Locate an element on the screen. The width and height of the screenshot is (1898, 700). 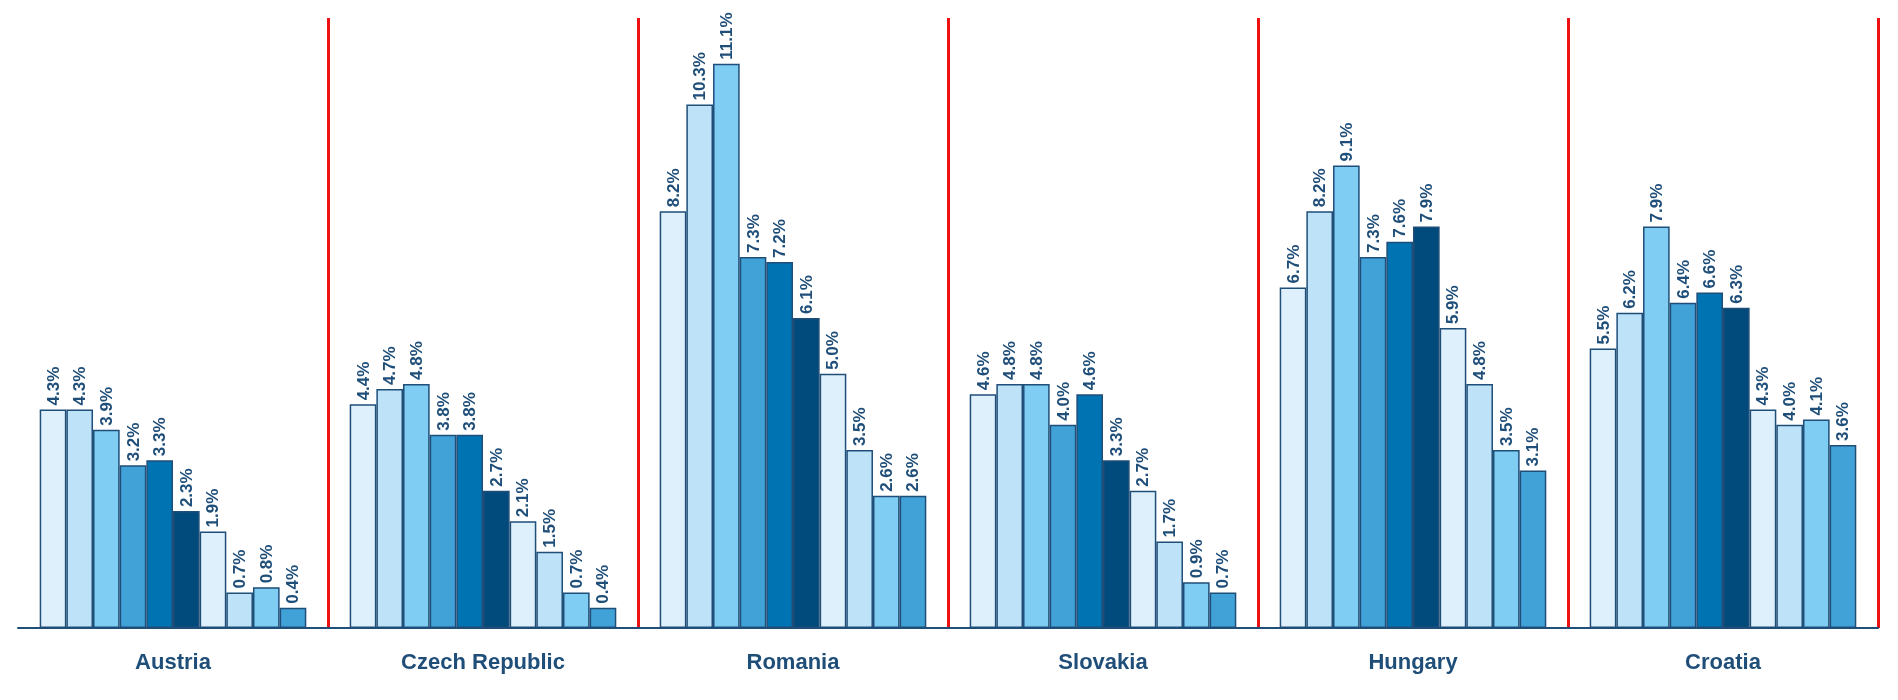
data-label: 6.7% is located at coordinates (1293, 264).